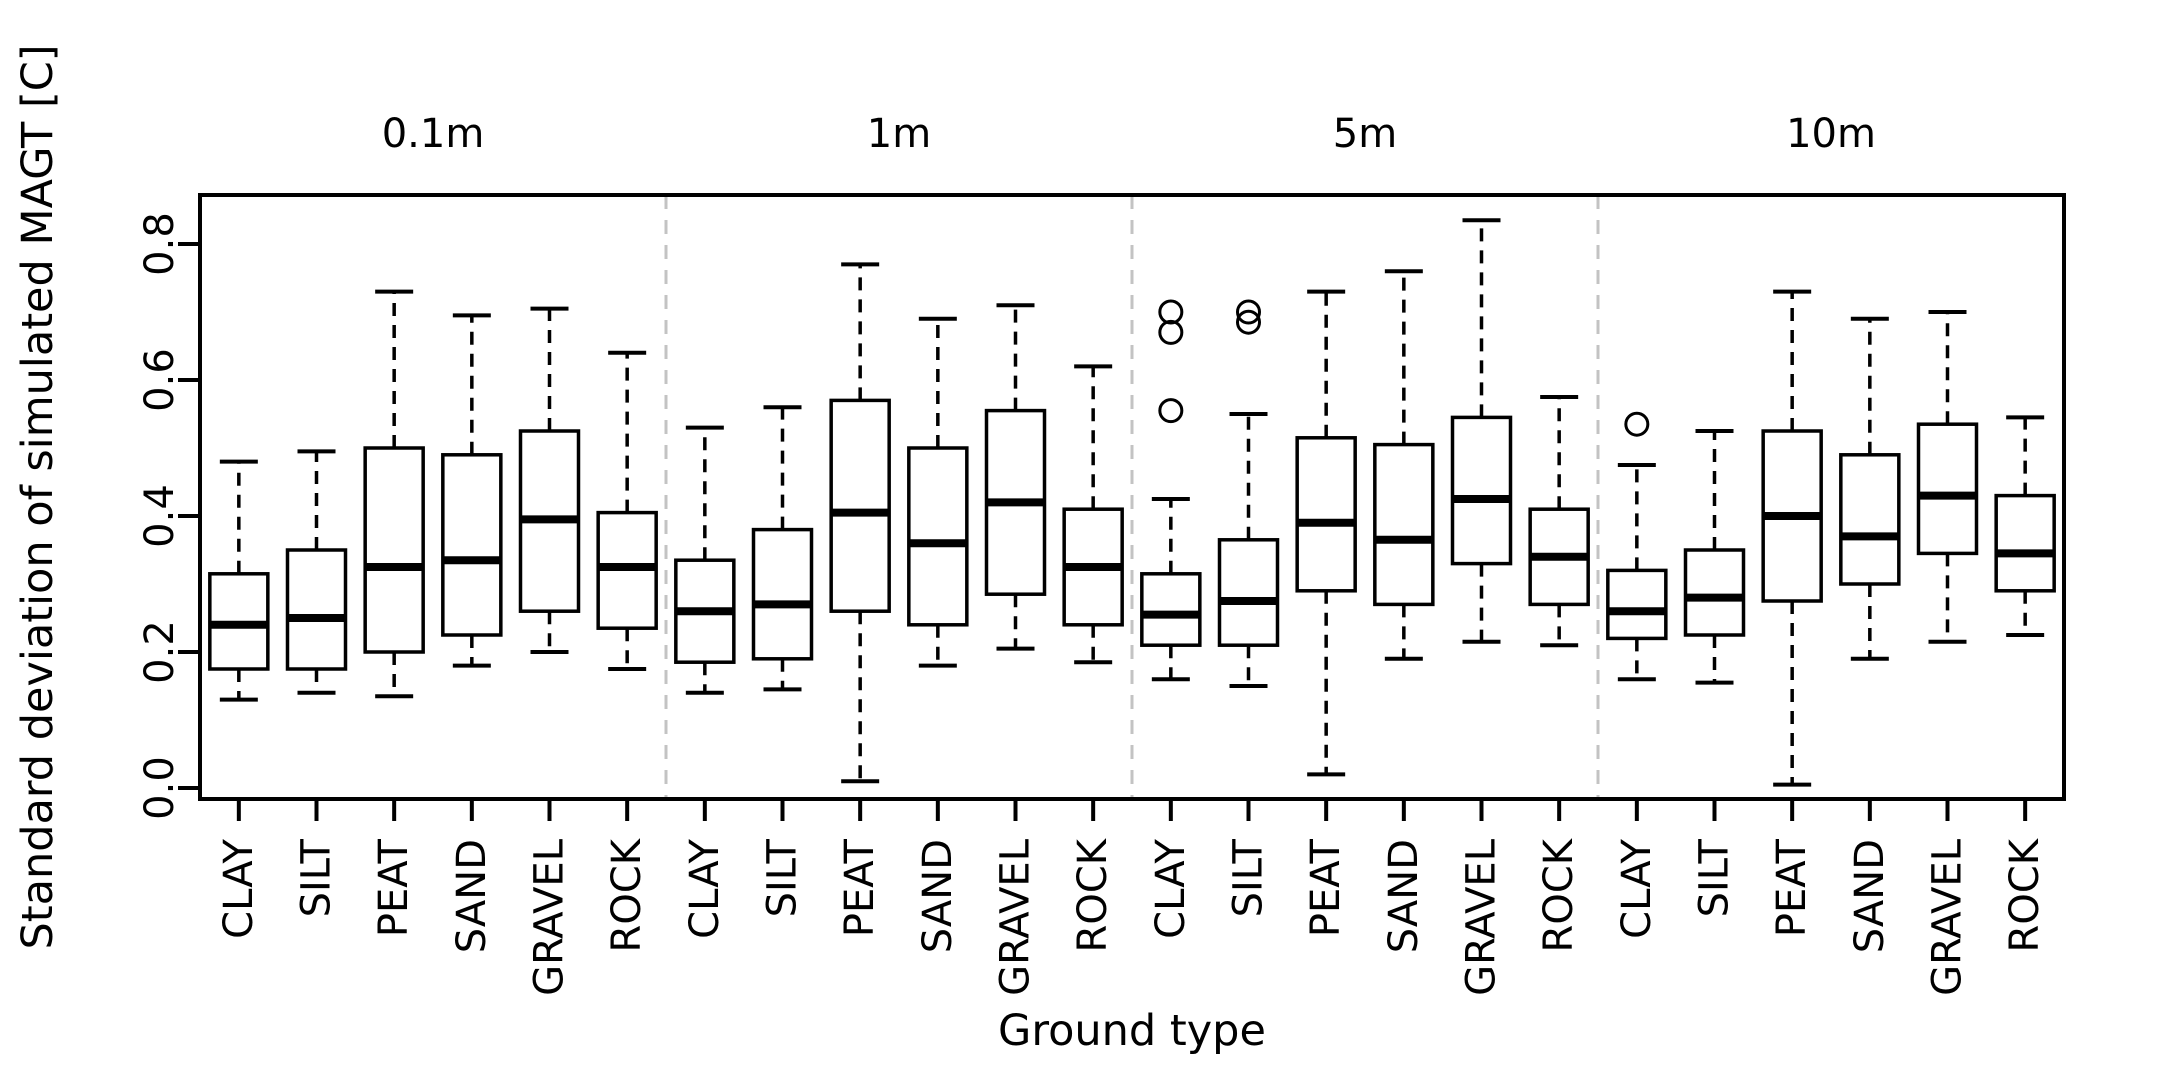  I want to click on box-SILT-1m, so click(782, 594).